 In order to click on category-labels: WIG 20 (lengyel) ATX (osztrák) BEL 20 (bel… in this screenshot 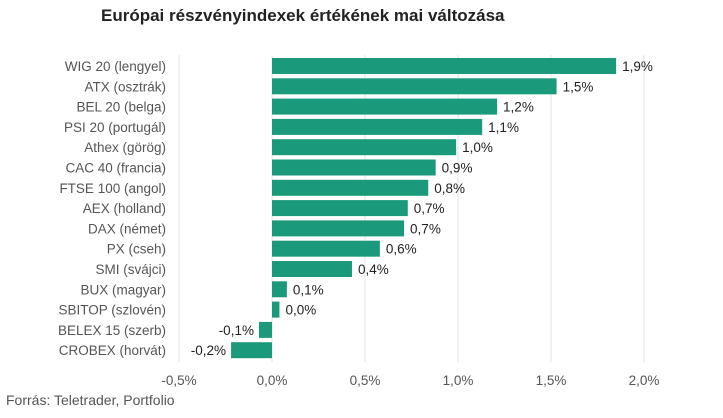, I will do `click(112, 208)`.